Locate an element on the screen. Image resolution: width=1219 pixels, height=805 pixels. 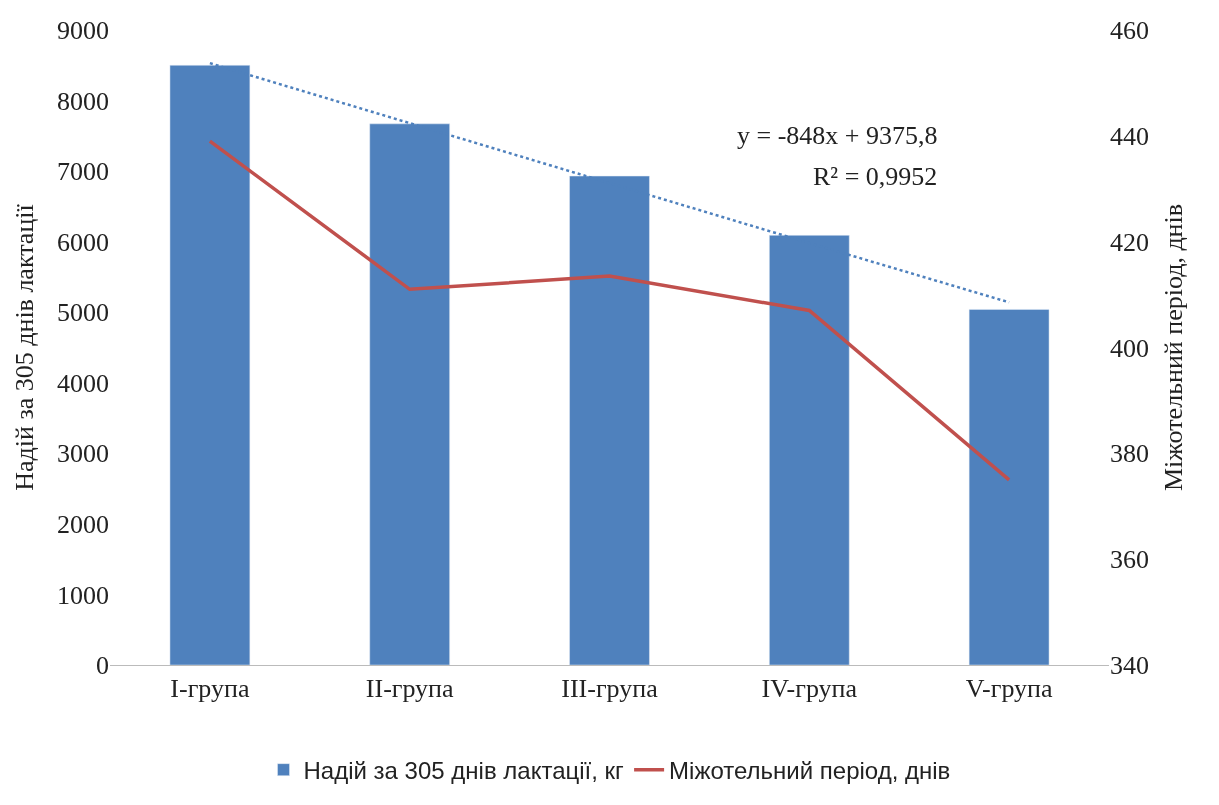
legend-label: Міжотельний період, днів is located at coordinates (810, 771).